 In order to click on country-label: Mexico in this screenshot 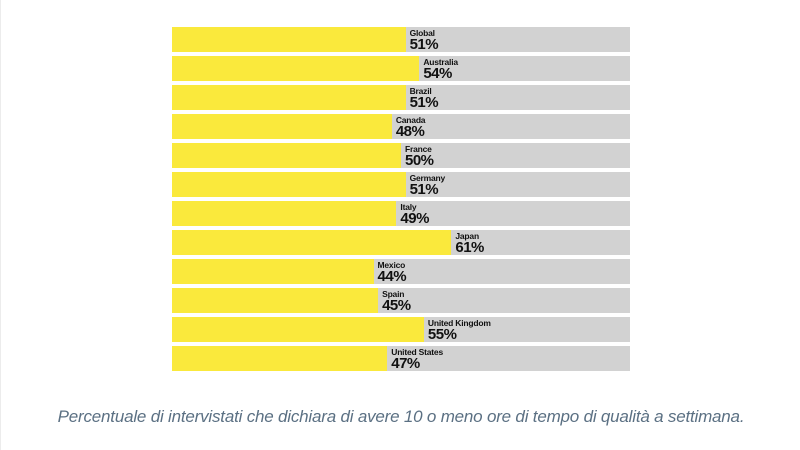, I will do `click(391, 265)`.